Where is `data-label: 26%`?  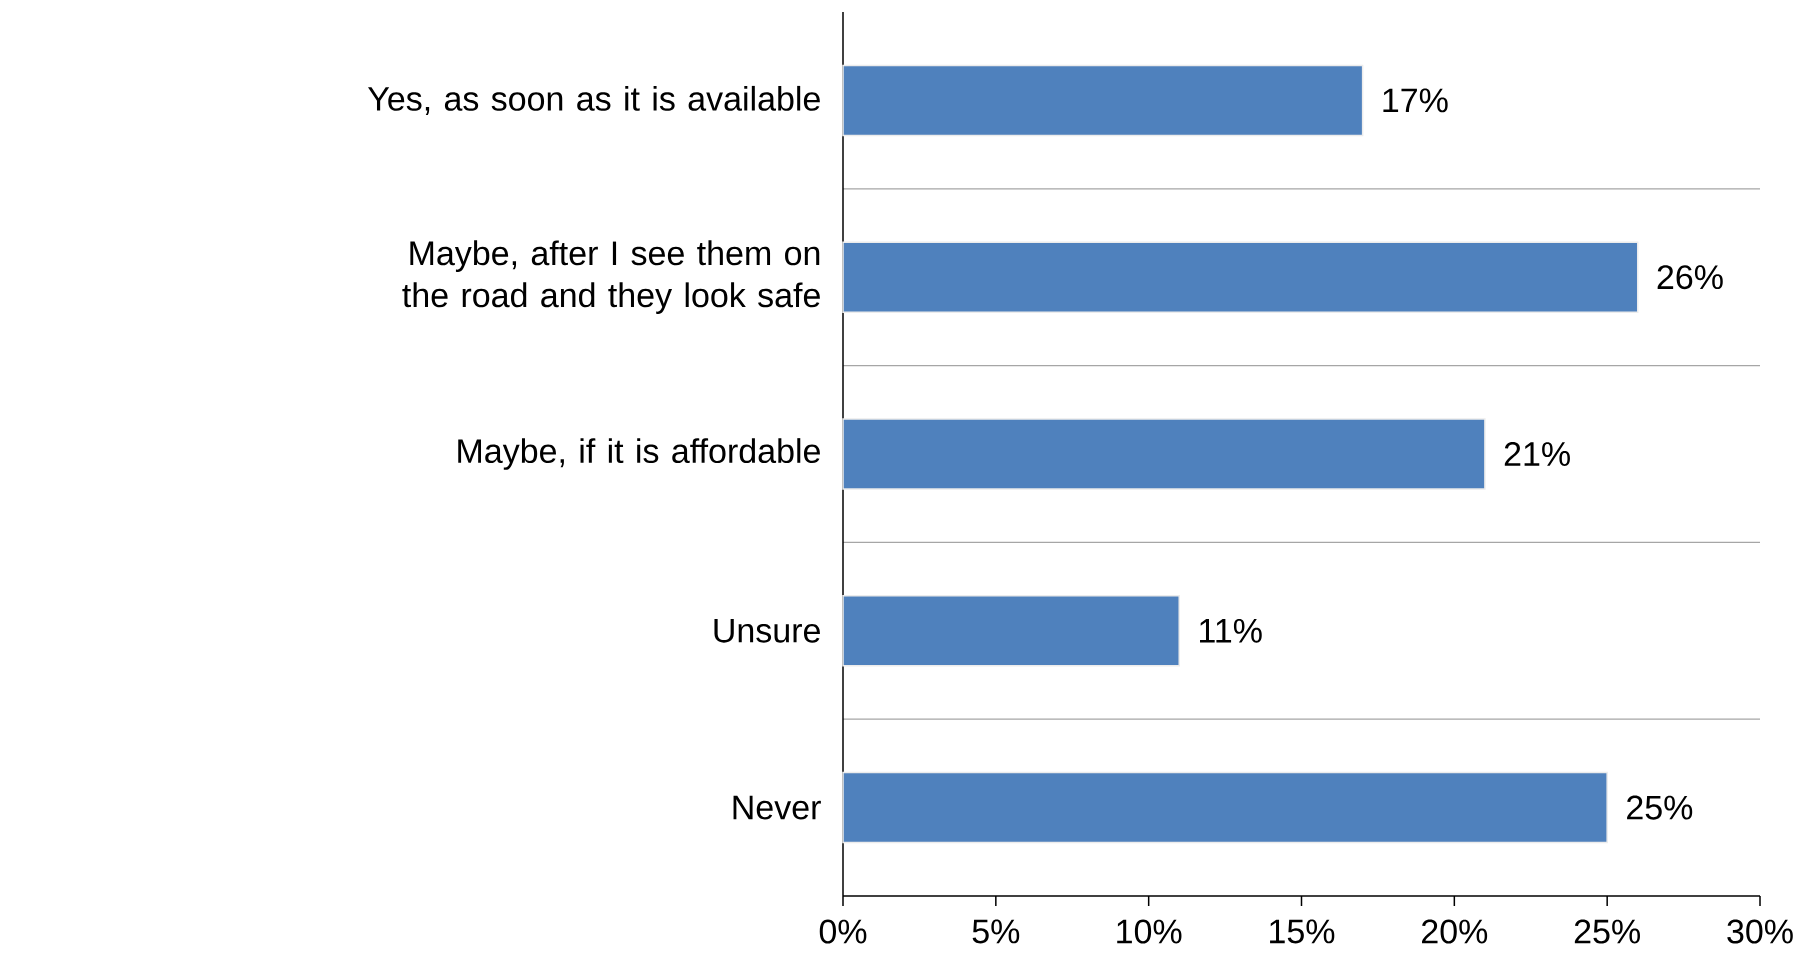
data-label: 26% is located at coordinates (1690, 277).